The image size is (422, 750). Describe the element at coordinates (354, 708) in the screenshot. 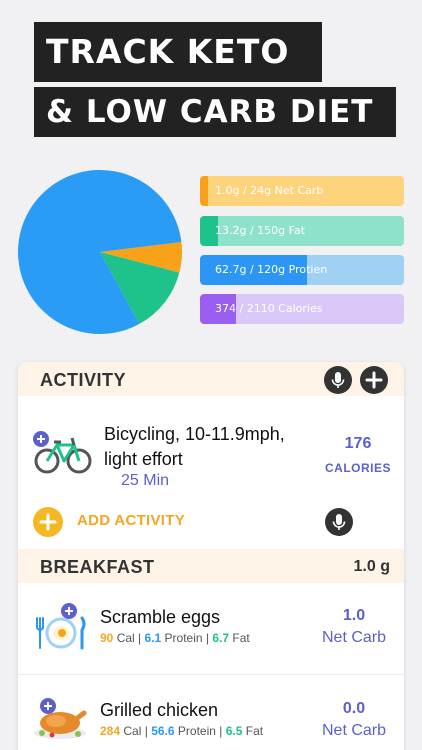

I see `food-net-carb-value: 0.0` at that location.